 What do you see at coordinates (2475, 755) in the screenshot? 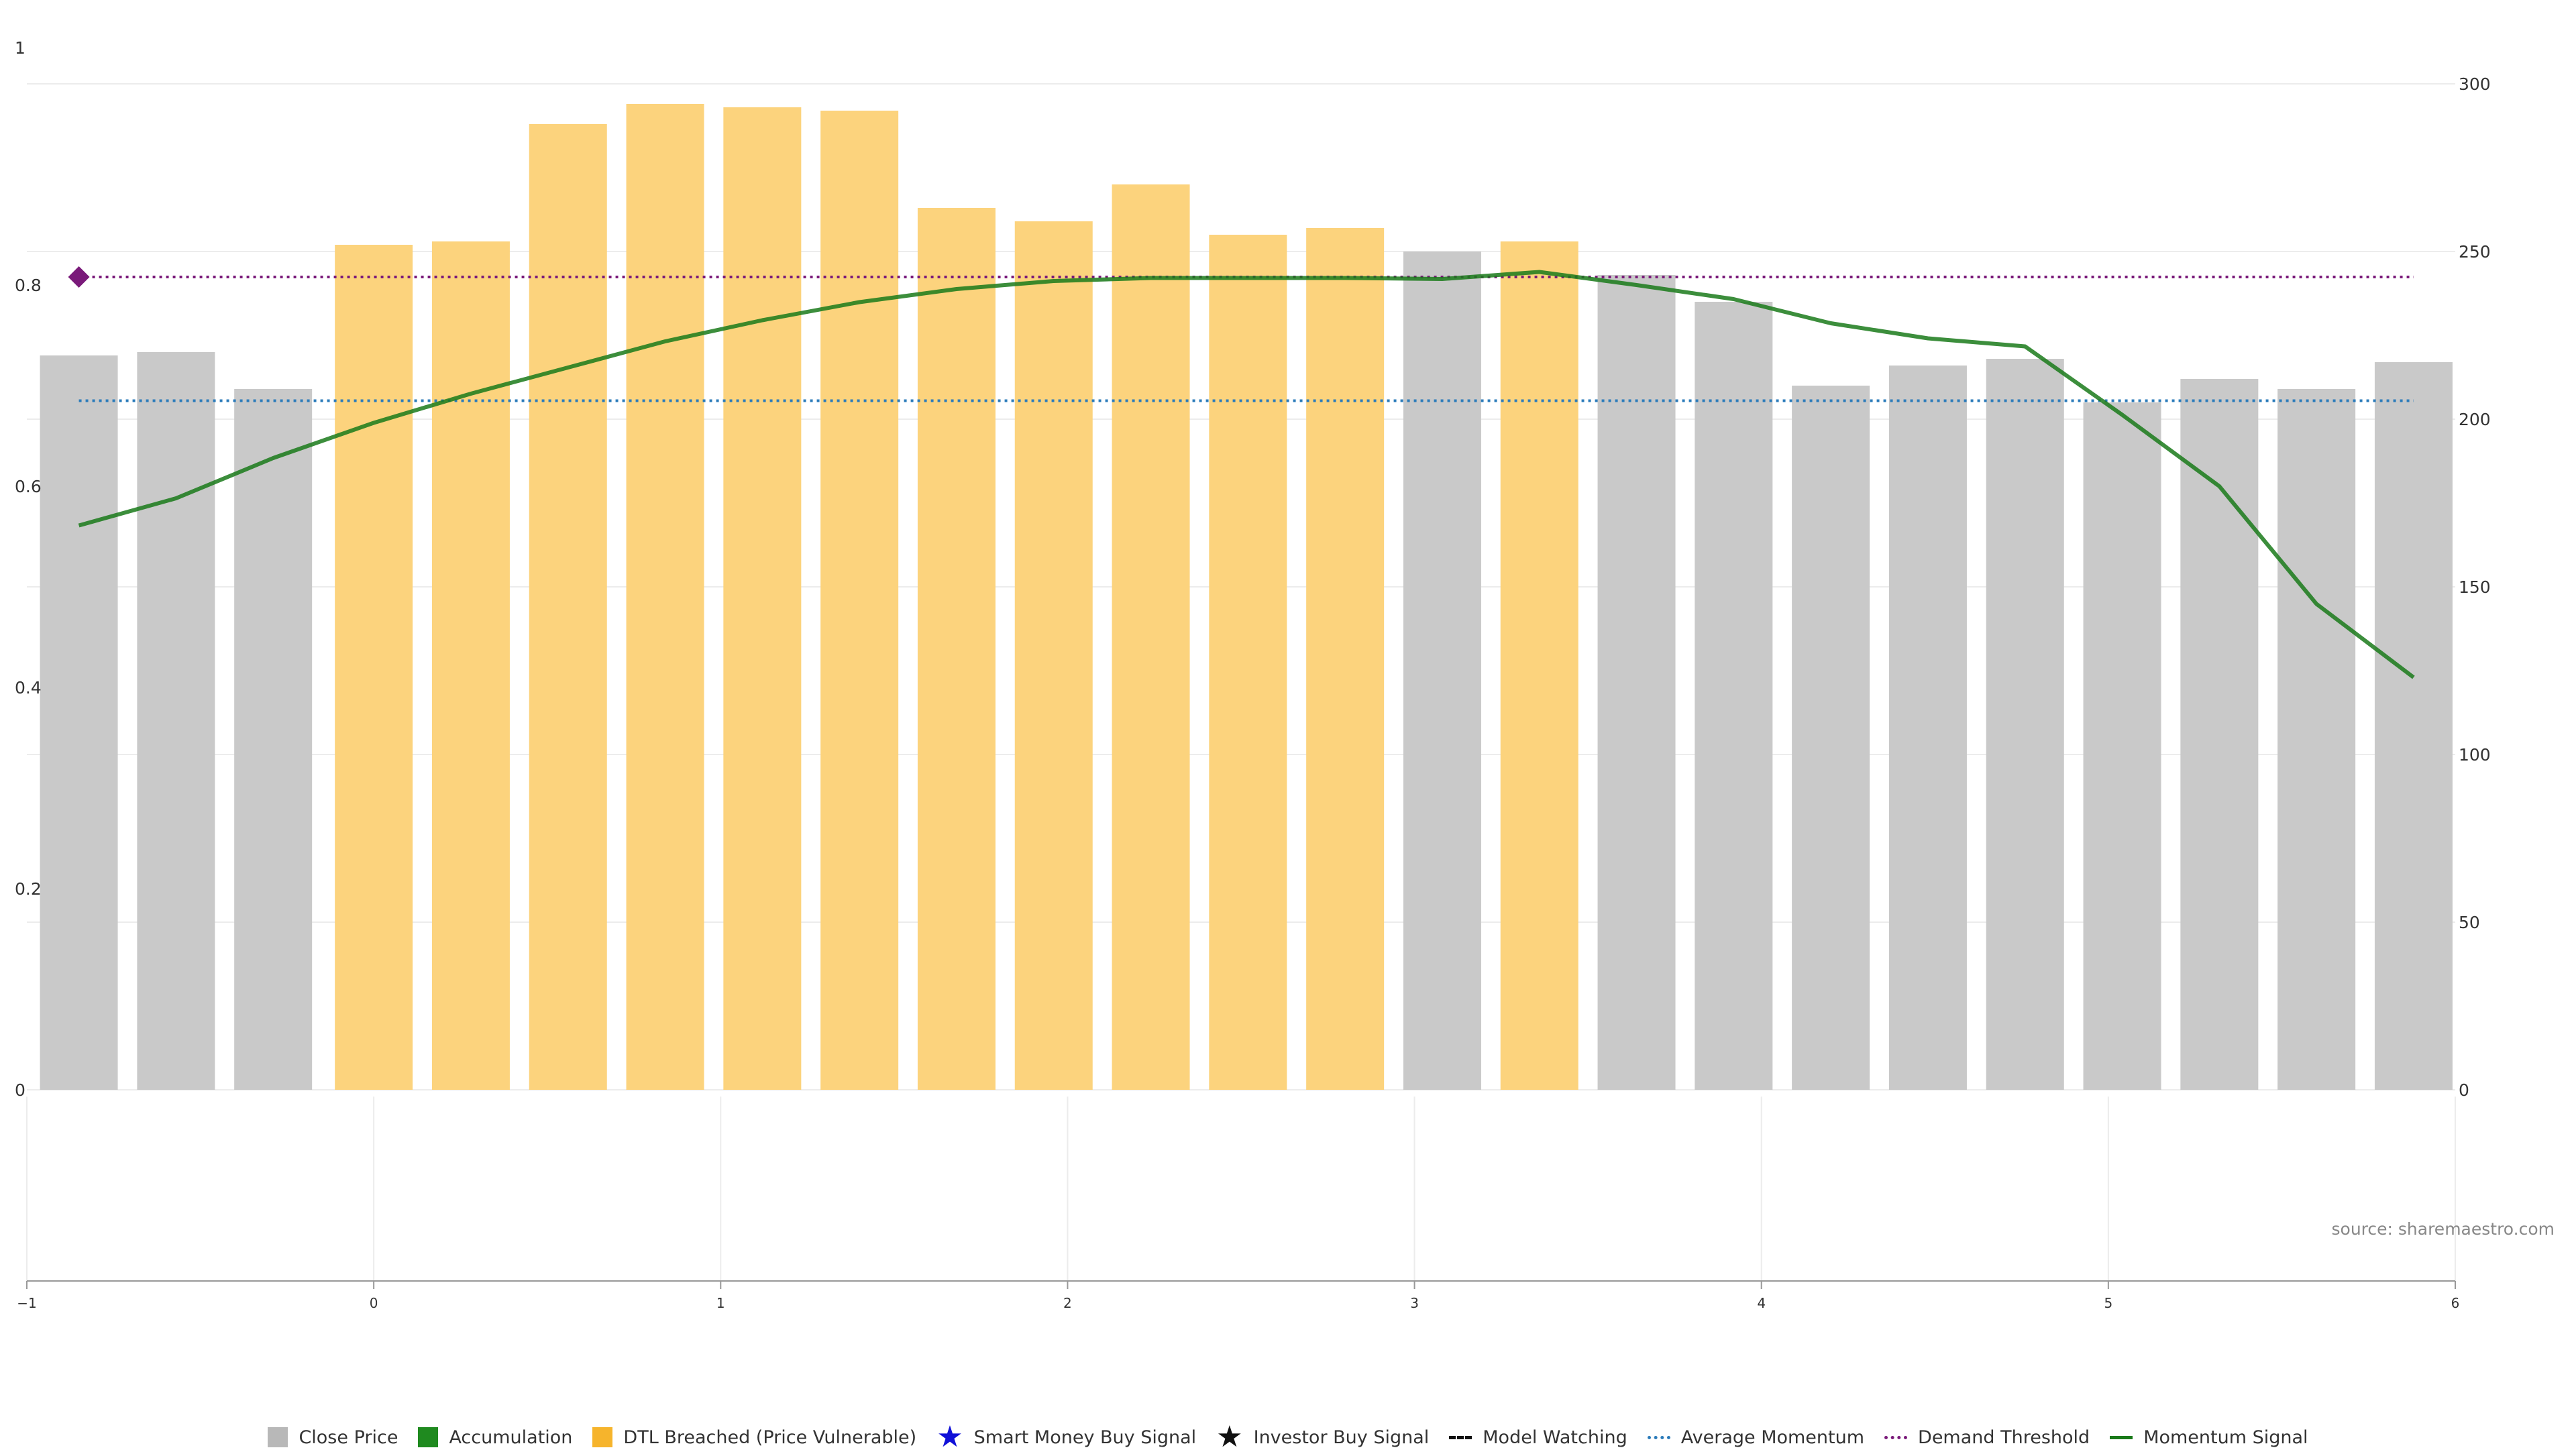
I see `right-axis-tick-label: 100` at bounding box center [2475, 755].